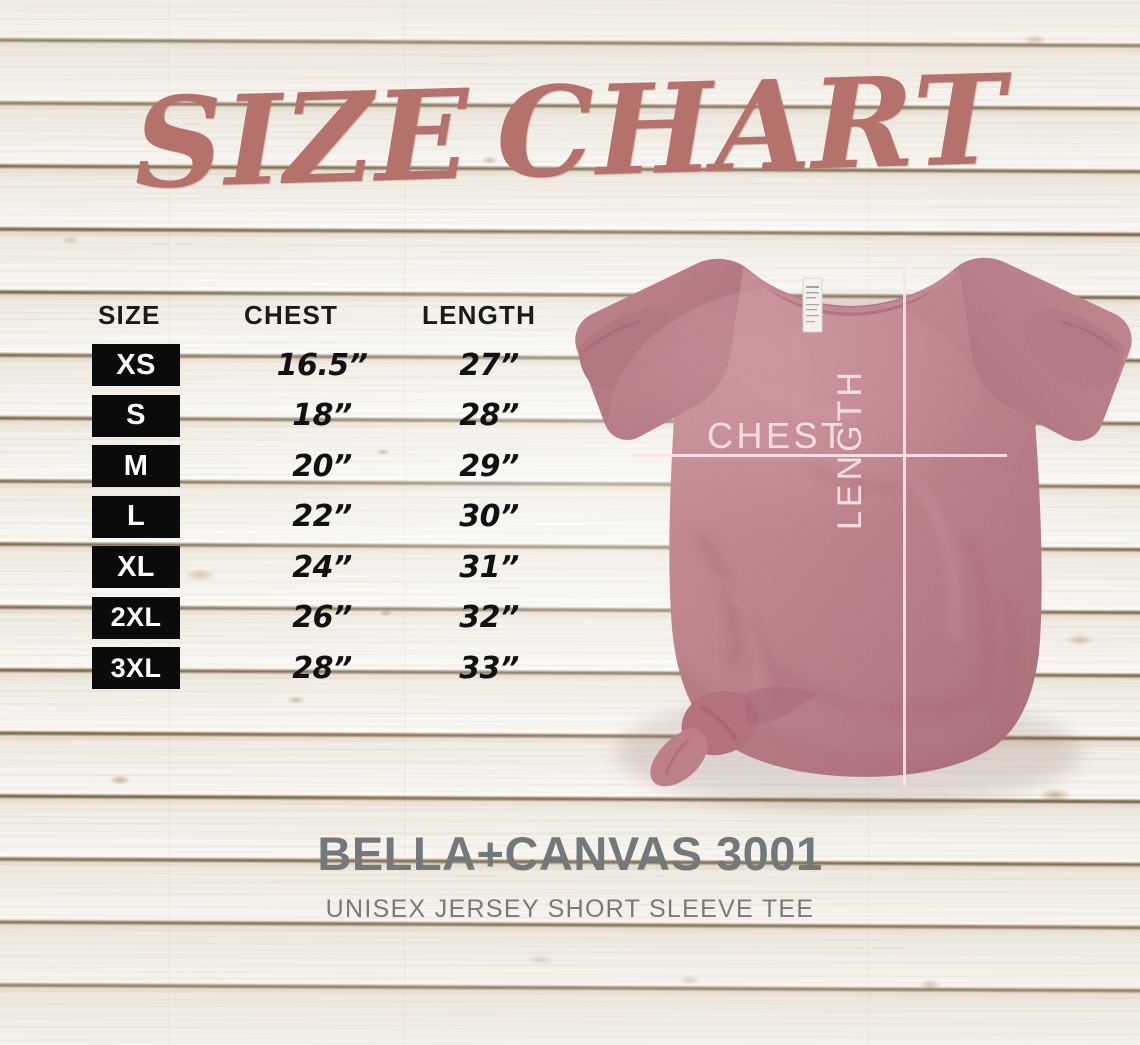  I want to click on column-header-chest: CHEST, so click(291, 315).